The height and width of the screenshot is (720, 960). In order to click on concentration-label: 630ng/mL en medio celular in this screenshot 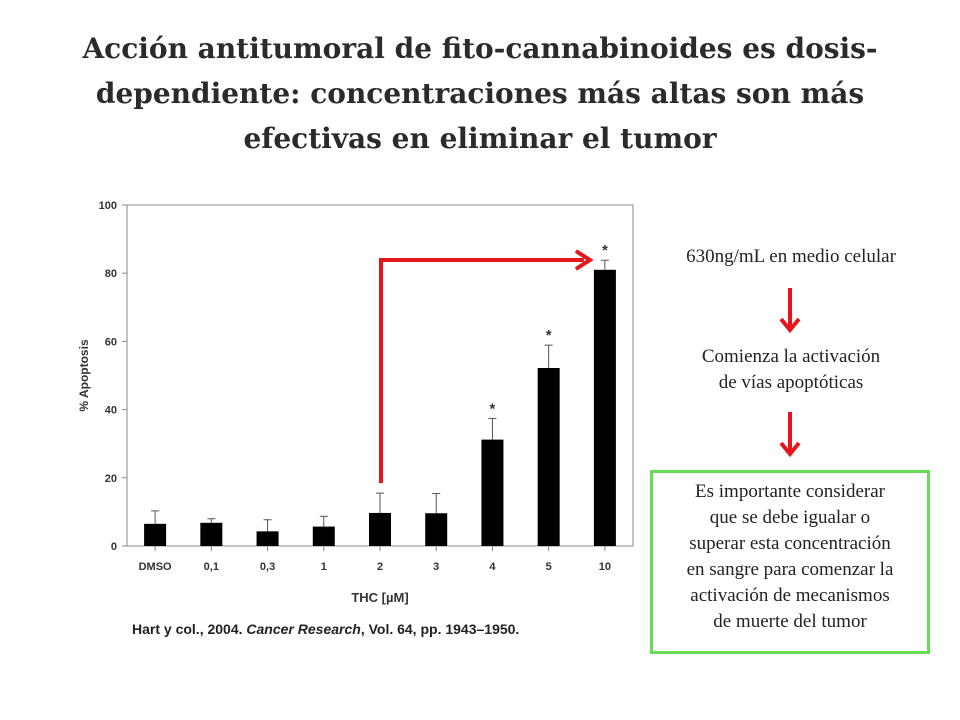, I will do `click(791, 257)`.